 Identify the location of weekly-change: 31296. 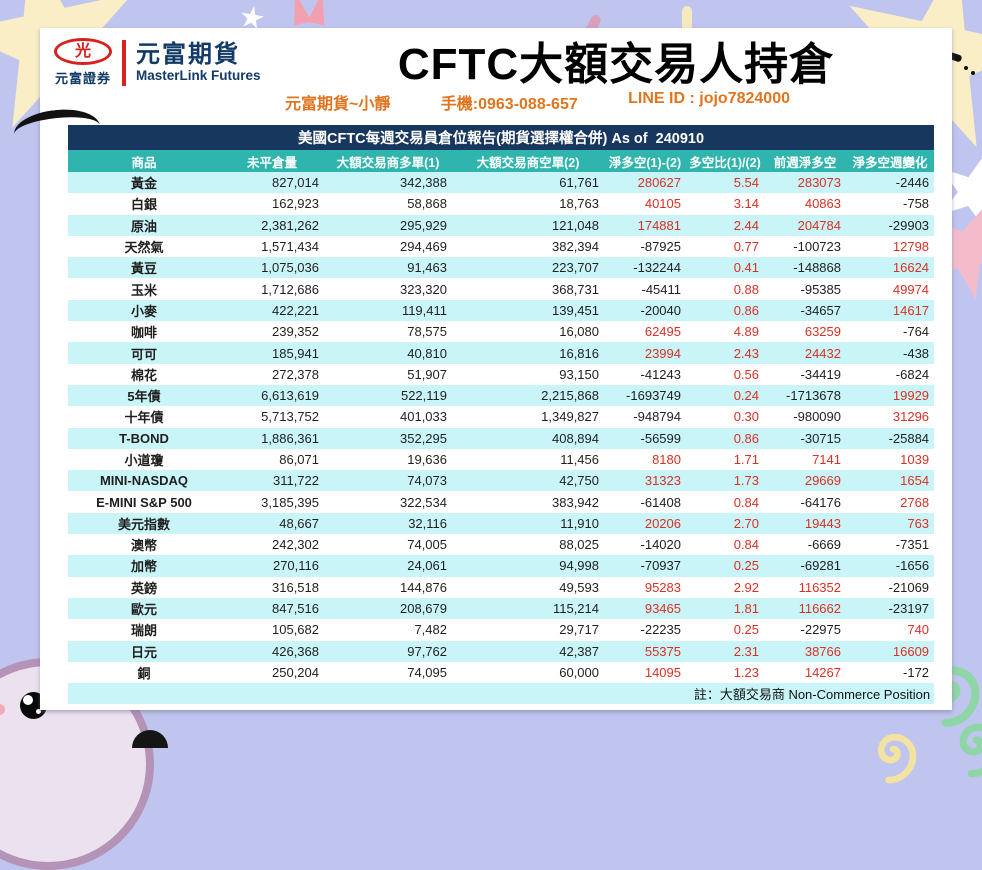
(911, 417).